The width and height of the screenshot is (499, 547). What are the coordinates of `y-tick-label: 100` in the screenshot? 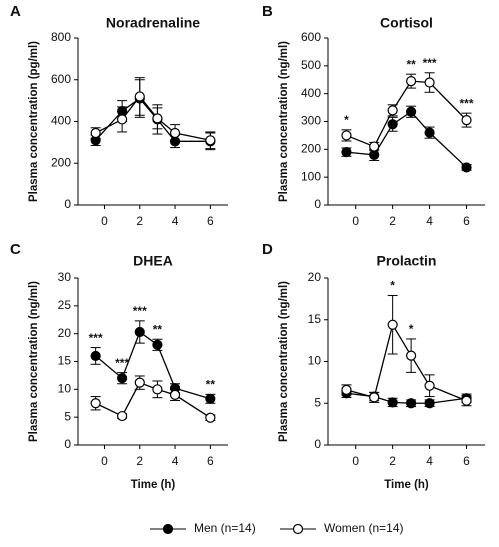 It's located at (311, 176).